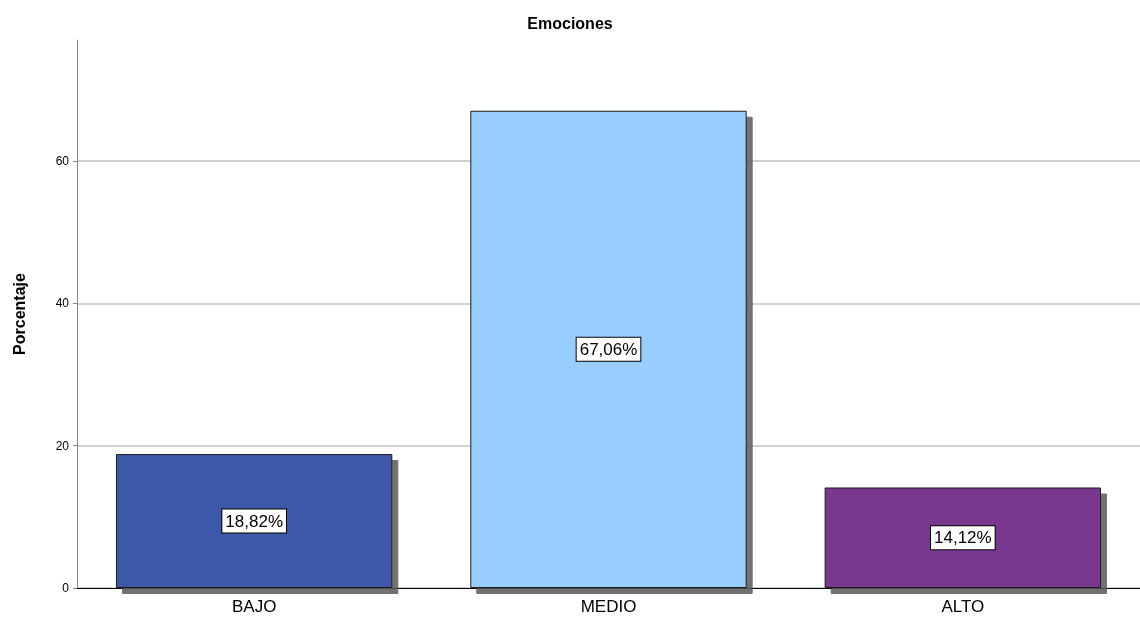 The width and height of the screenshot is (1140, 621). What do you see at coordinates (62, 160) in the screenshot?
I see `y-tick-label: 60` at bounding box center [62, 160].